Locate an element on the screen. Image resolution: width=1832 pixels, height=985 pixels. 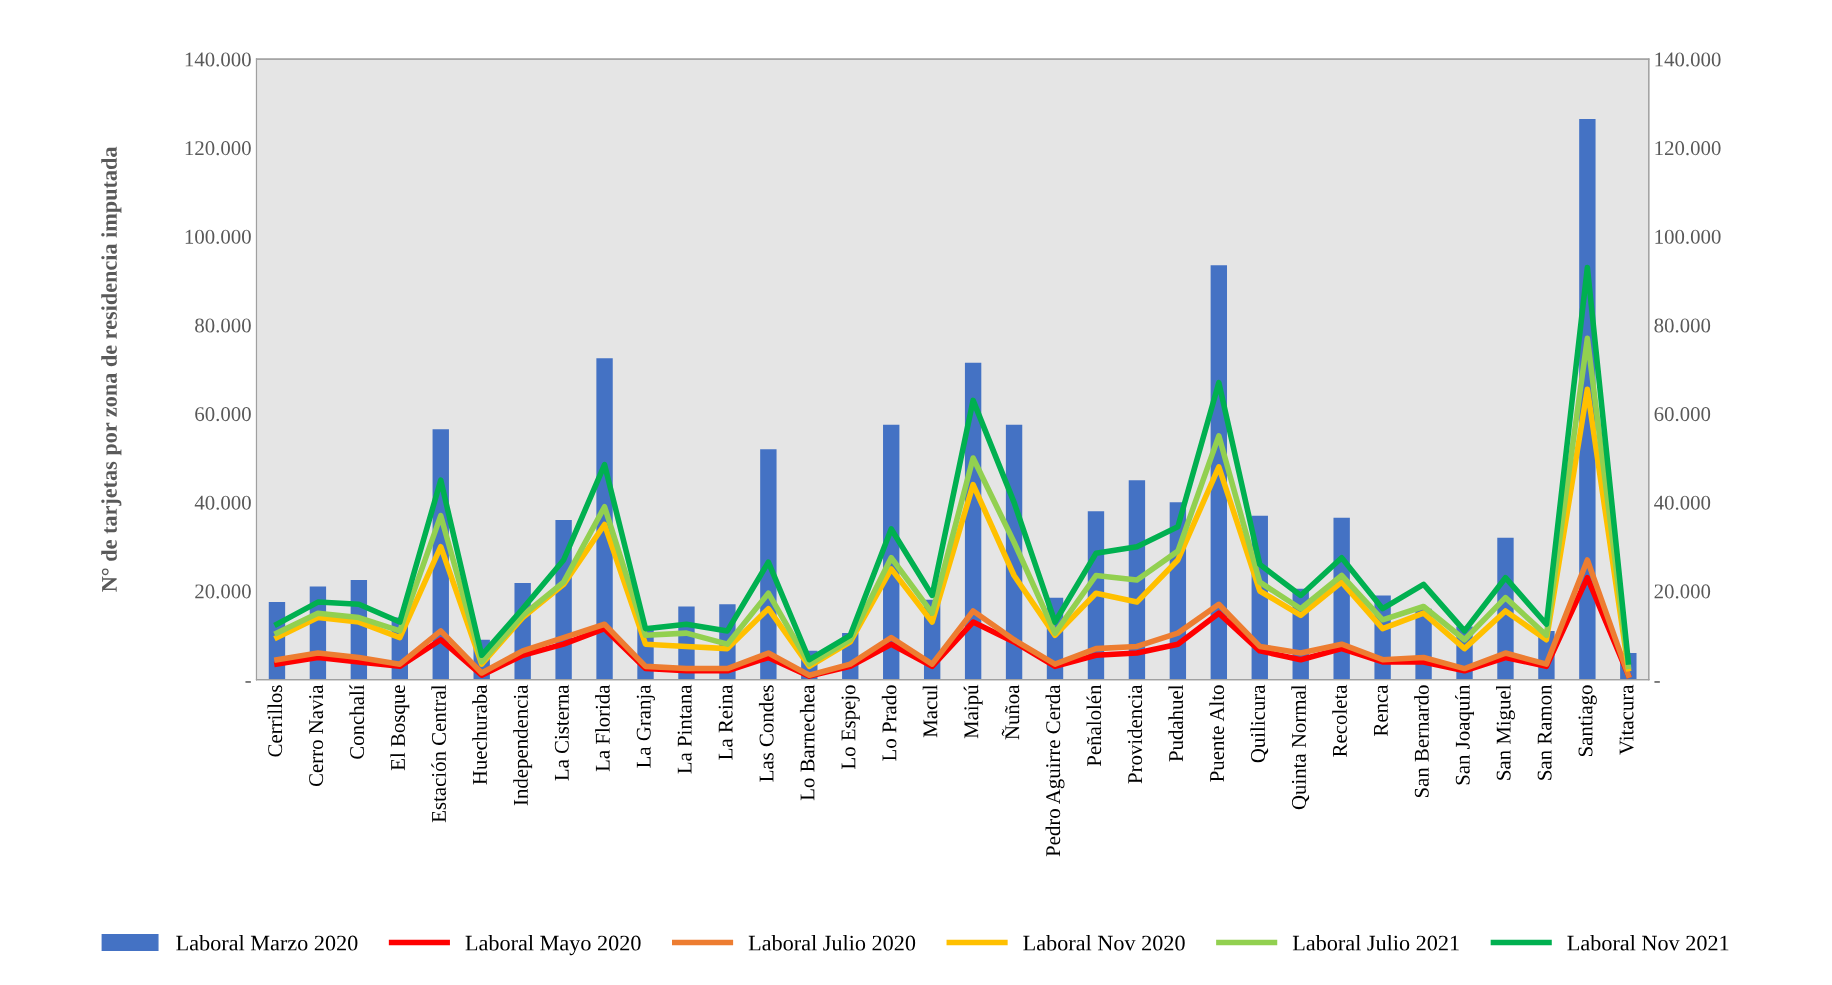
y-tick-label: 120.000 is located at coordinates (218, 148).